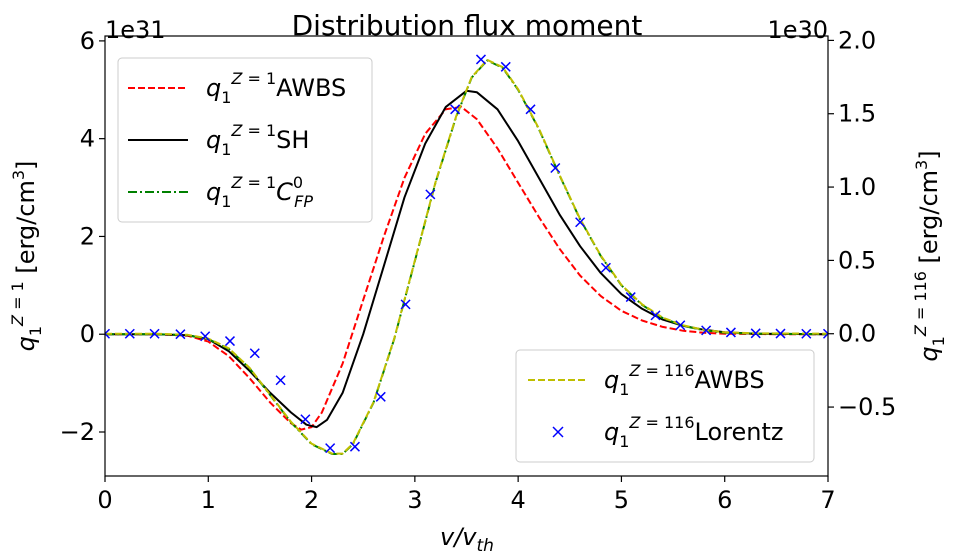  What do you see at coordinates (518, 500) in the screenshot?
I see `x-tick-label: 4` at bounding box center [518, 500].